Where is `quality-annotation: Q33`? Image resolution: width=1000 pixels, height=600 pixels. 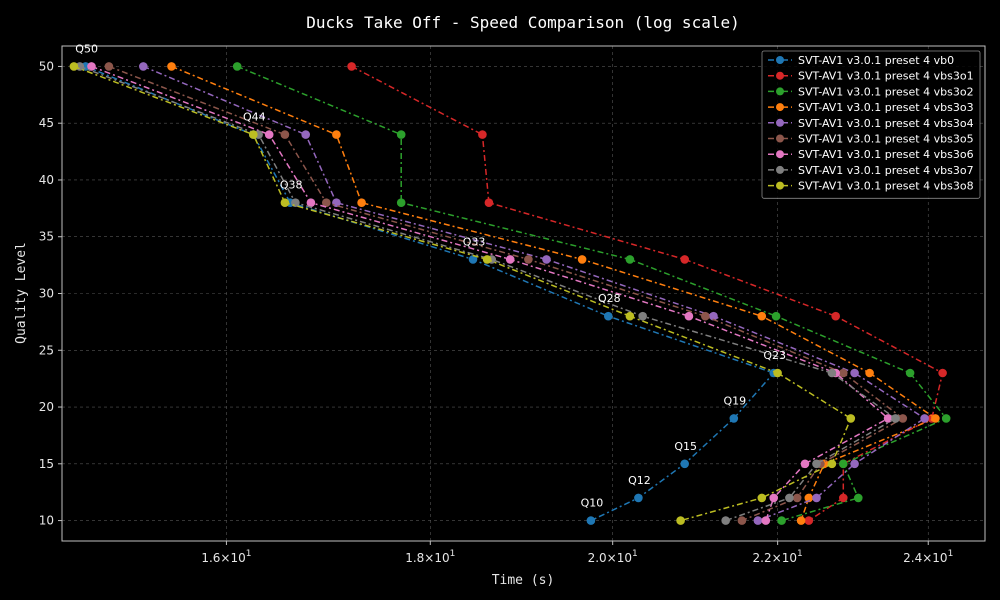 quality-annotation: Q33 is located at coordinates (474, 241).